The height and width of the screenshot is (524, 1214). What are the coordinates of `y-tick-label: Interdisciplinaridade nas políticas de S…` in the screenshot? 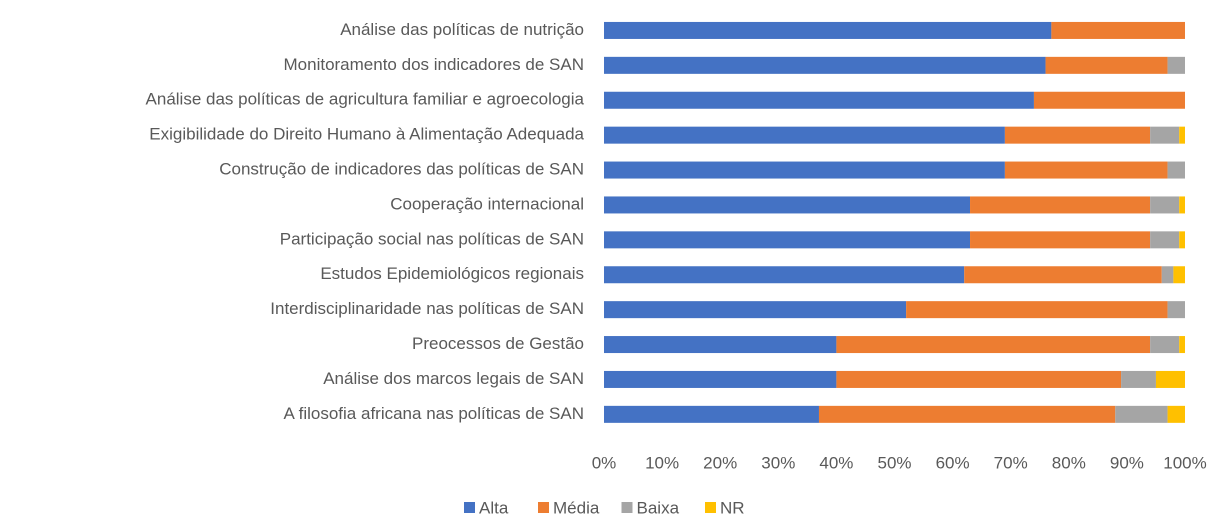 It's located at (427, 308).